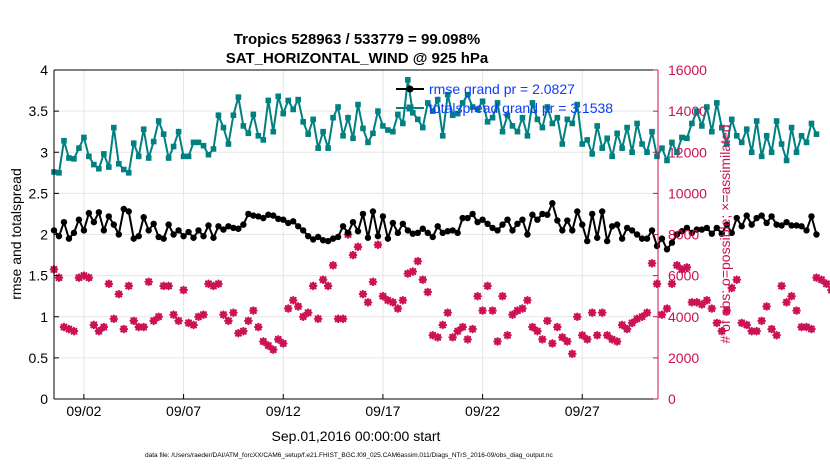 This screenshot has width=830, height=470. Describe the element at coordinates (683, 235) in the screenshot. I see `right-tick-label: 8000` at that location.